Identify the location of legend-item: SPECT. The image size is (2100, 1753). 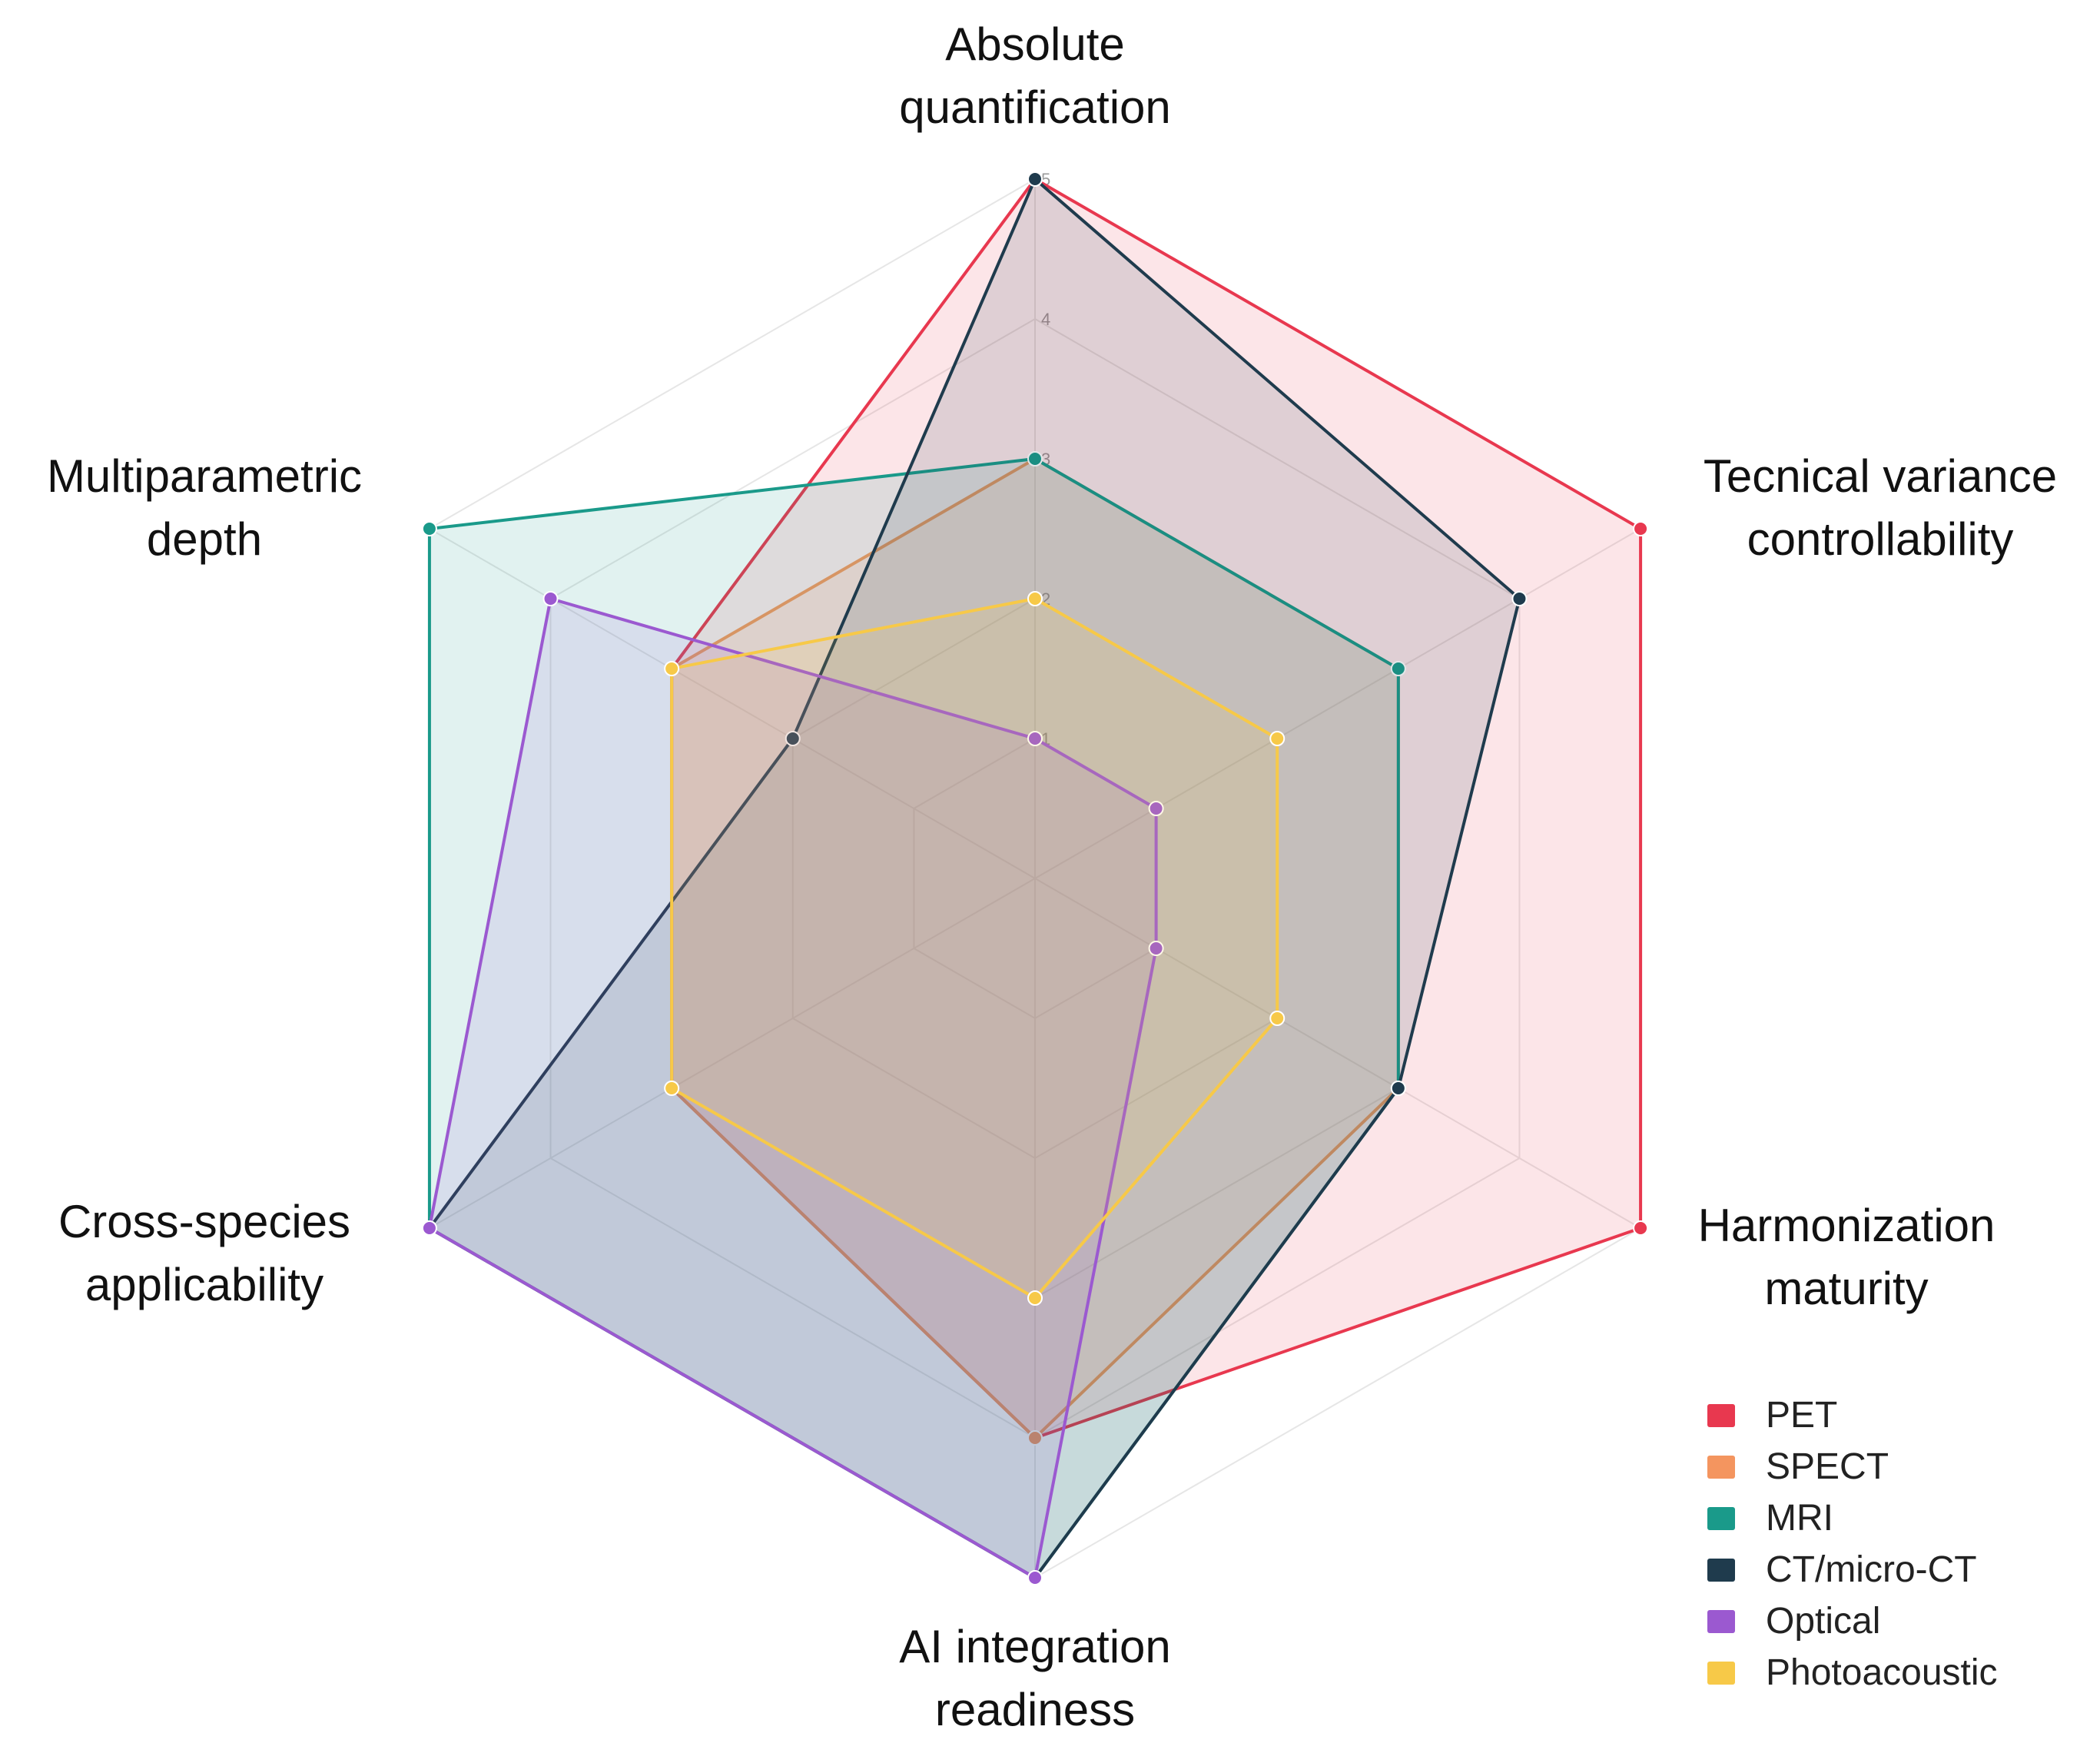
(1798, 1466).